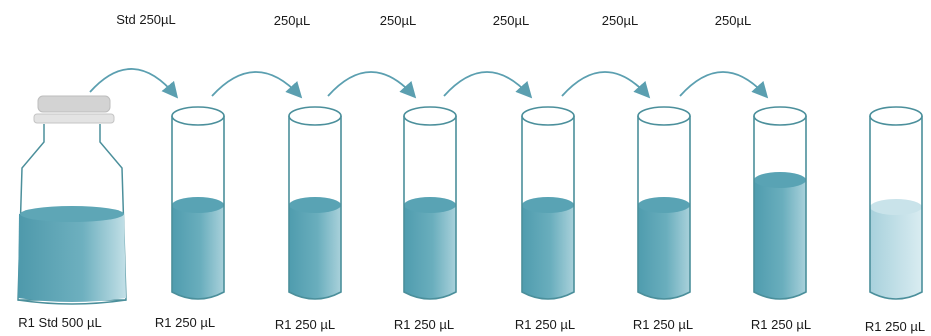 The height and width of the screenshot is (336, 931). Describe the element at coordinates (146, 19) in the screenshot. I see `transfer-label: Std 250µL` at that location.